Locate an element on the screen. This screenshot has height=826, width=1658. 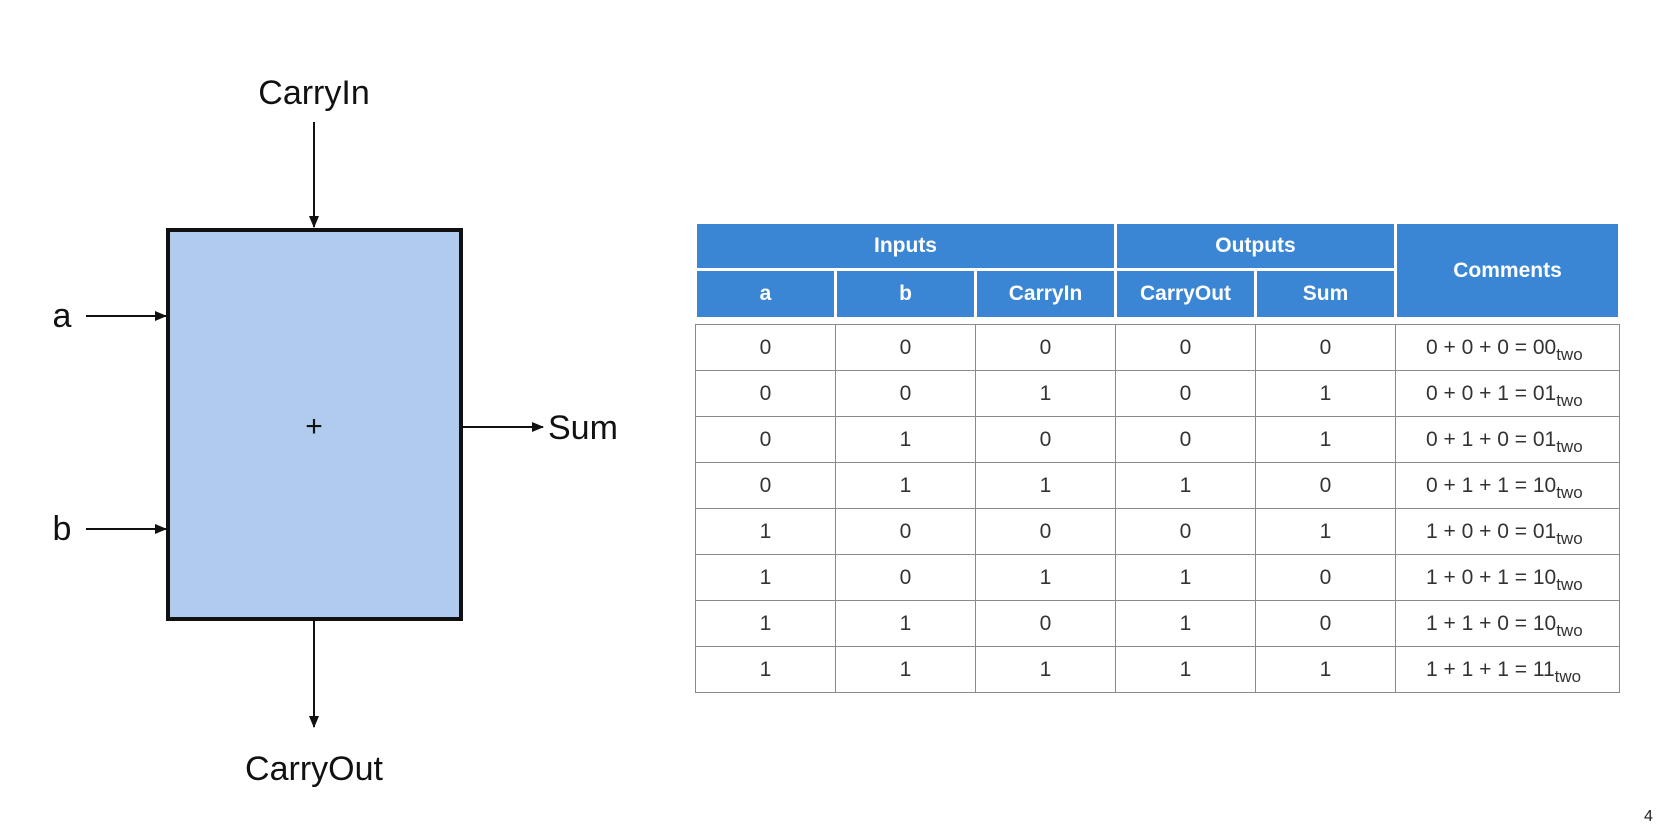
comment-expression: 0 + 0 + 0 = 00 is located at coordinates (1491, 347).